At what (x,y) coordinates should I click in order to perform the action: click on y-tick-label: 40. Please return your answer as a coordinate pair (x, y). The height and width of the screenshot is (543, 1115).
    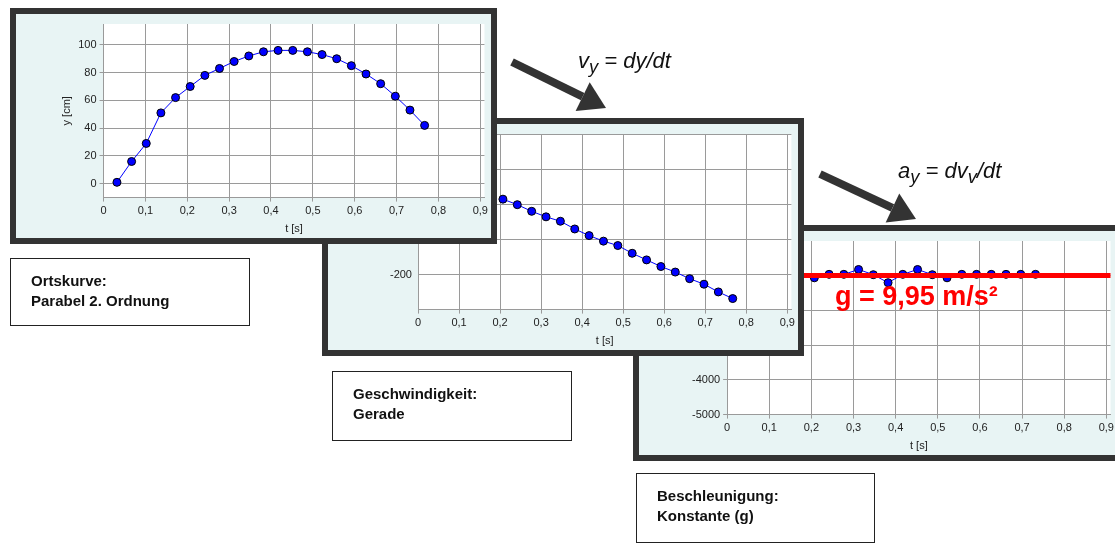
    Looking at the image, I should click on (90, 127).